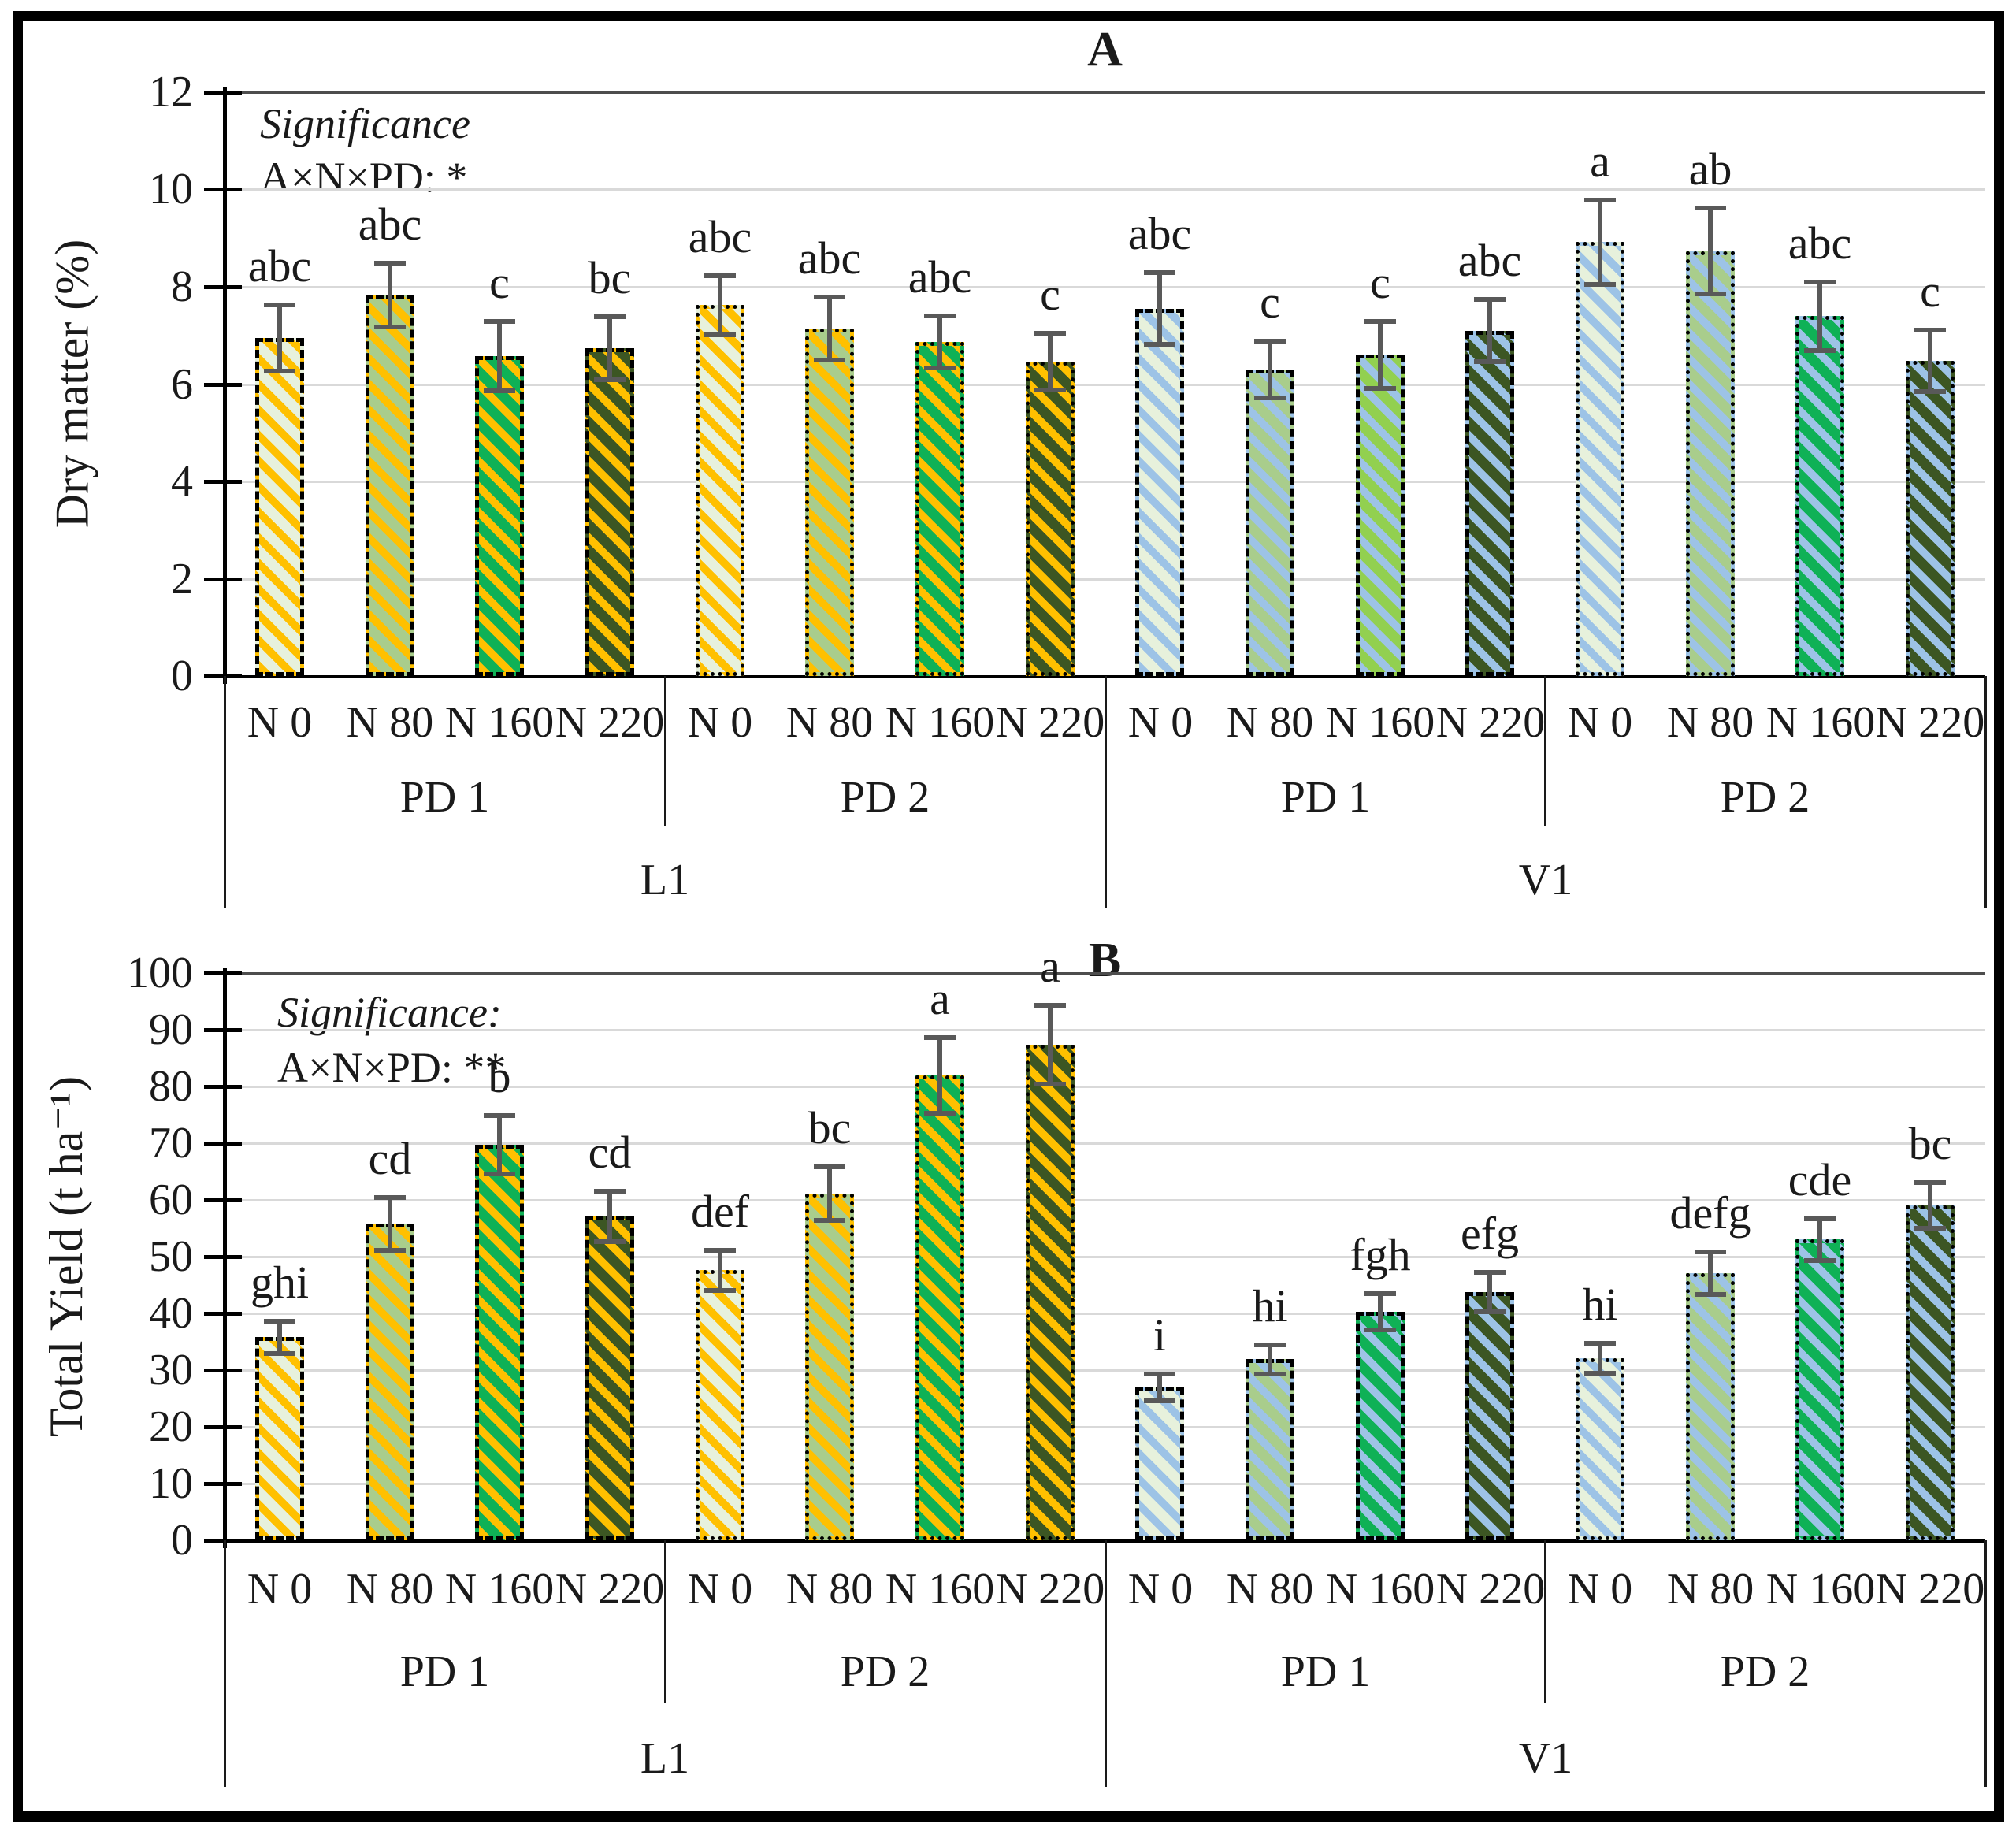 The image size is (2016, 1831). What do you see at coordinates (171, 189) in the screenshot?
I see `y-tick-label: 10` at bounding box center [171, 189].